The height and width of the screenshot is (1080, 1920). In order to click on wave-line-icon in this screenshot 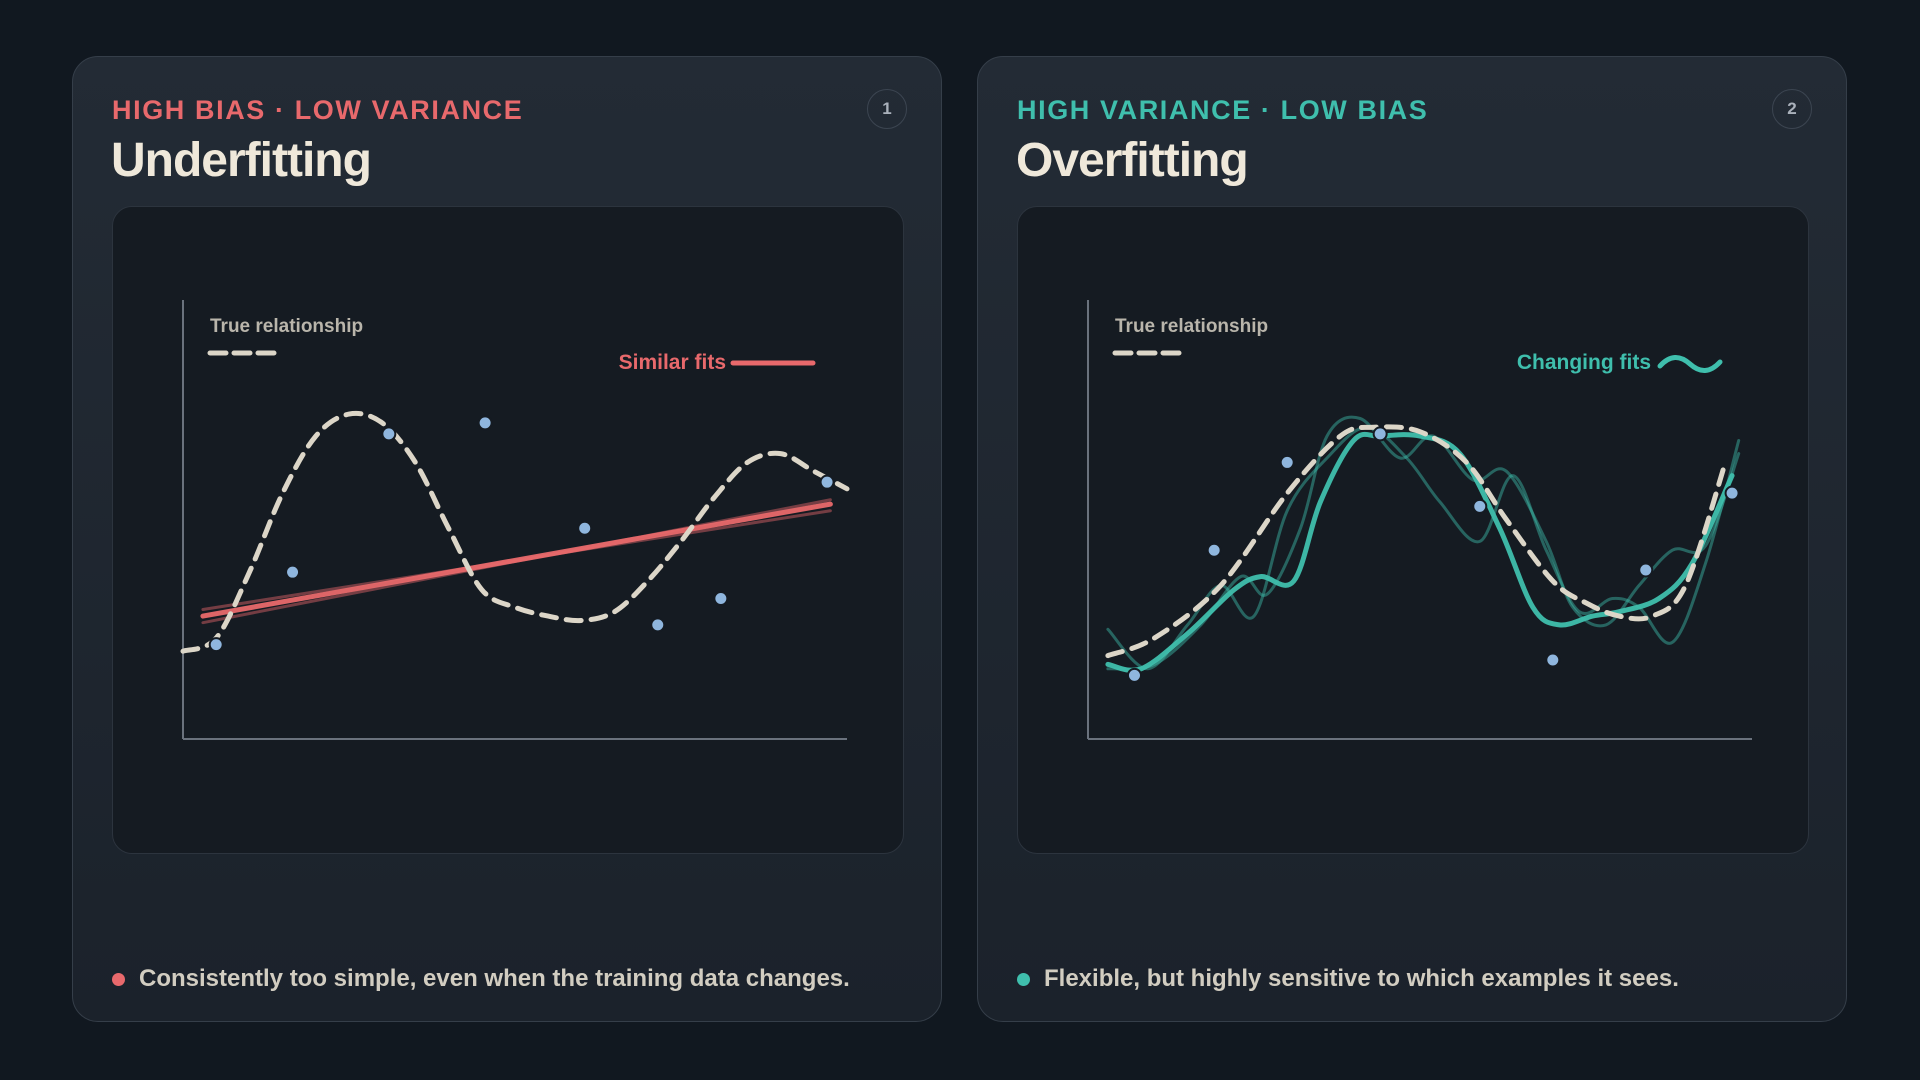, I will do `click(1690, 364)`.